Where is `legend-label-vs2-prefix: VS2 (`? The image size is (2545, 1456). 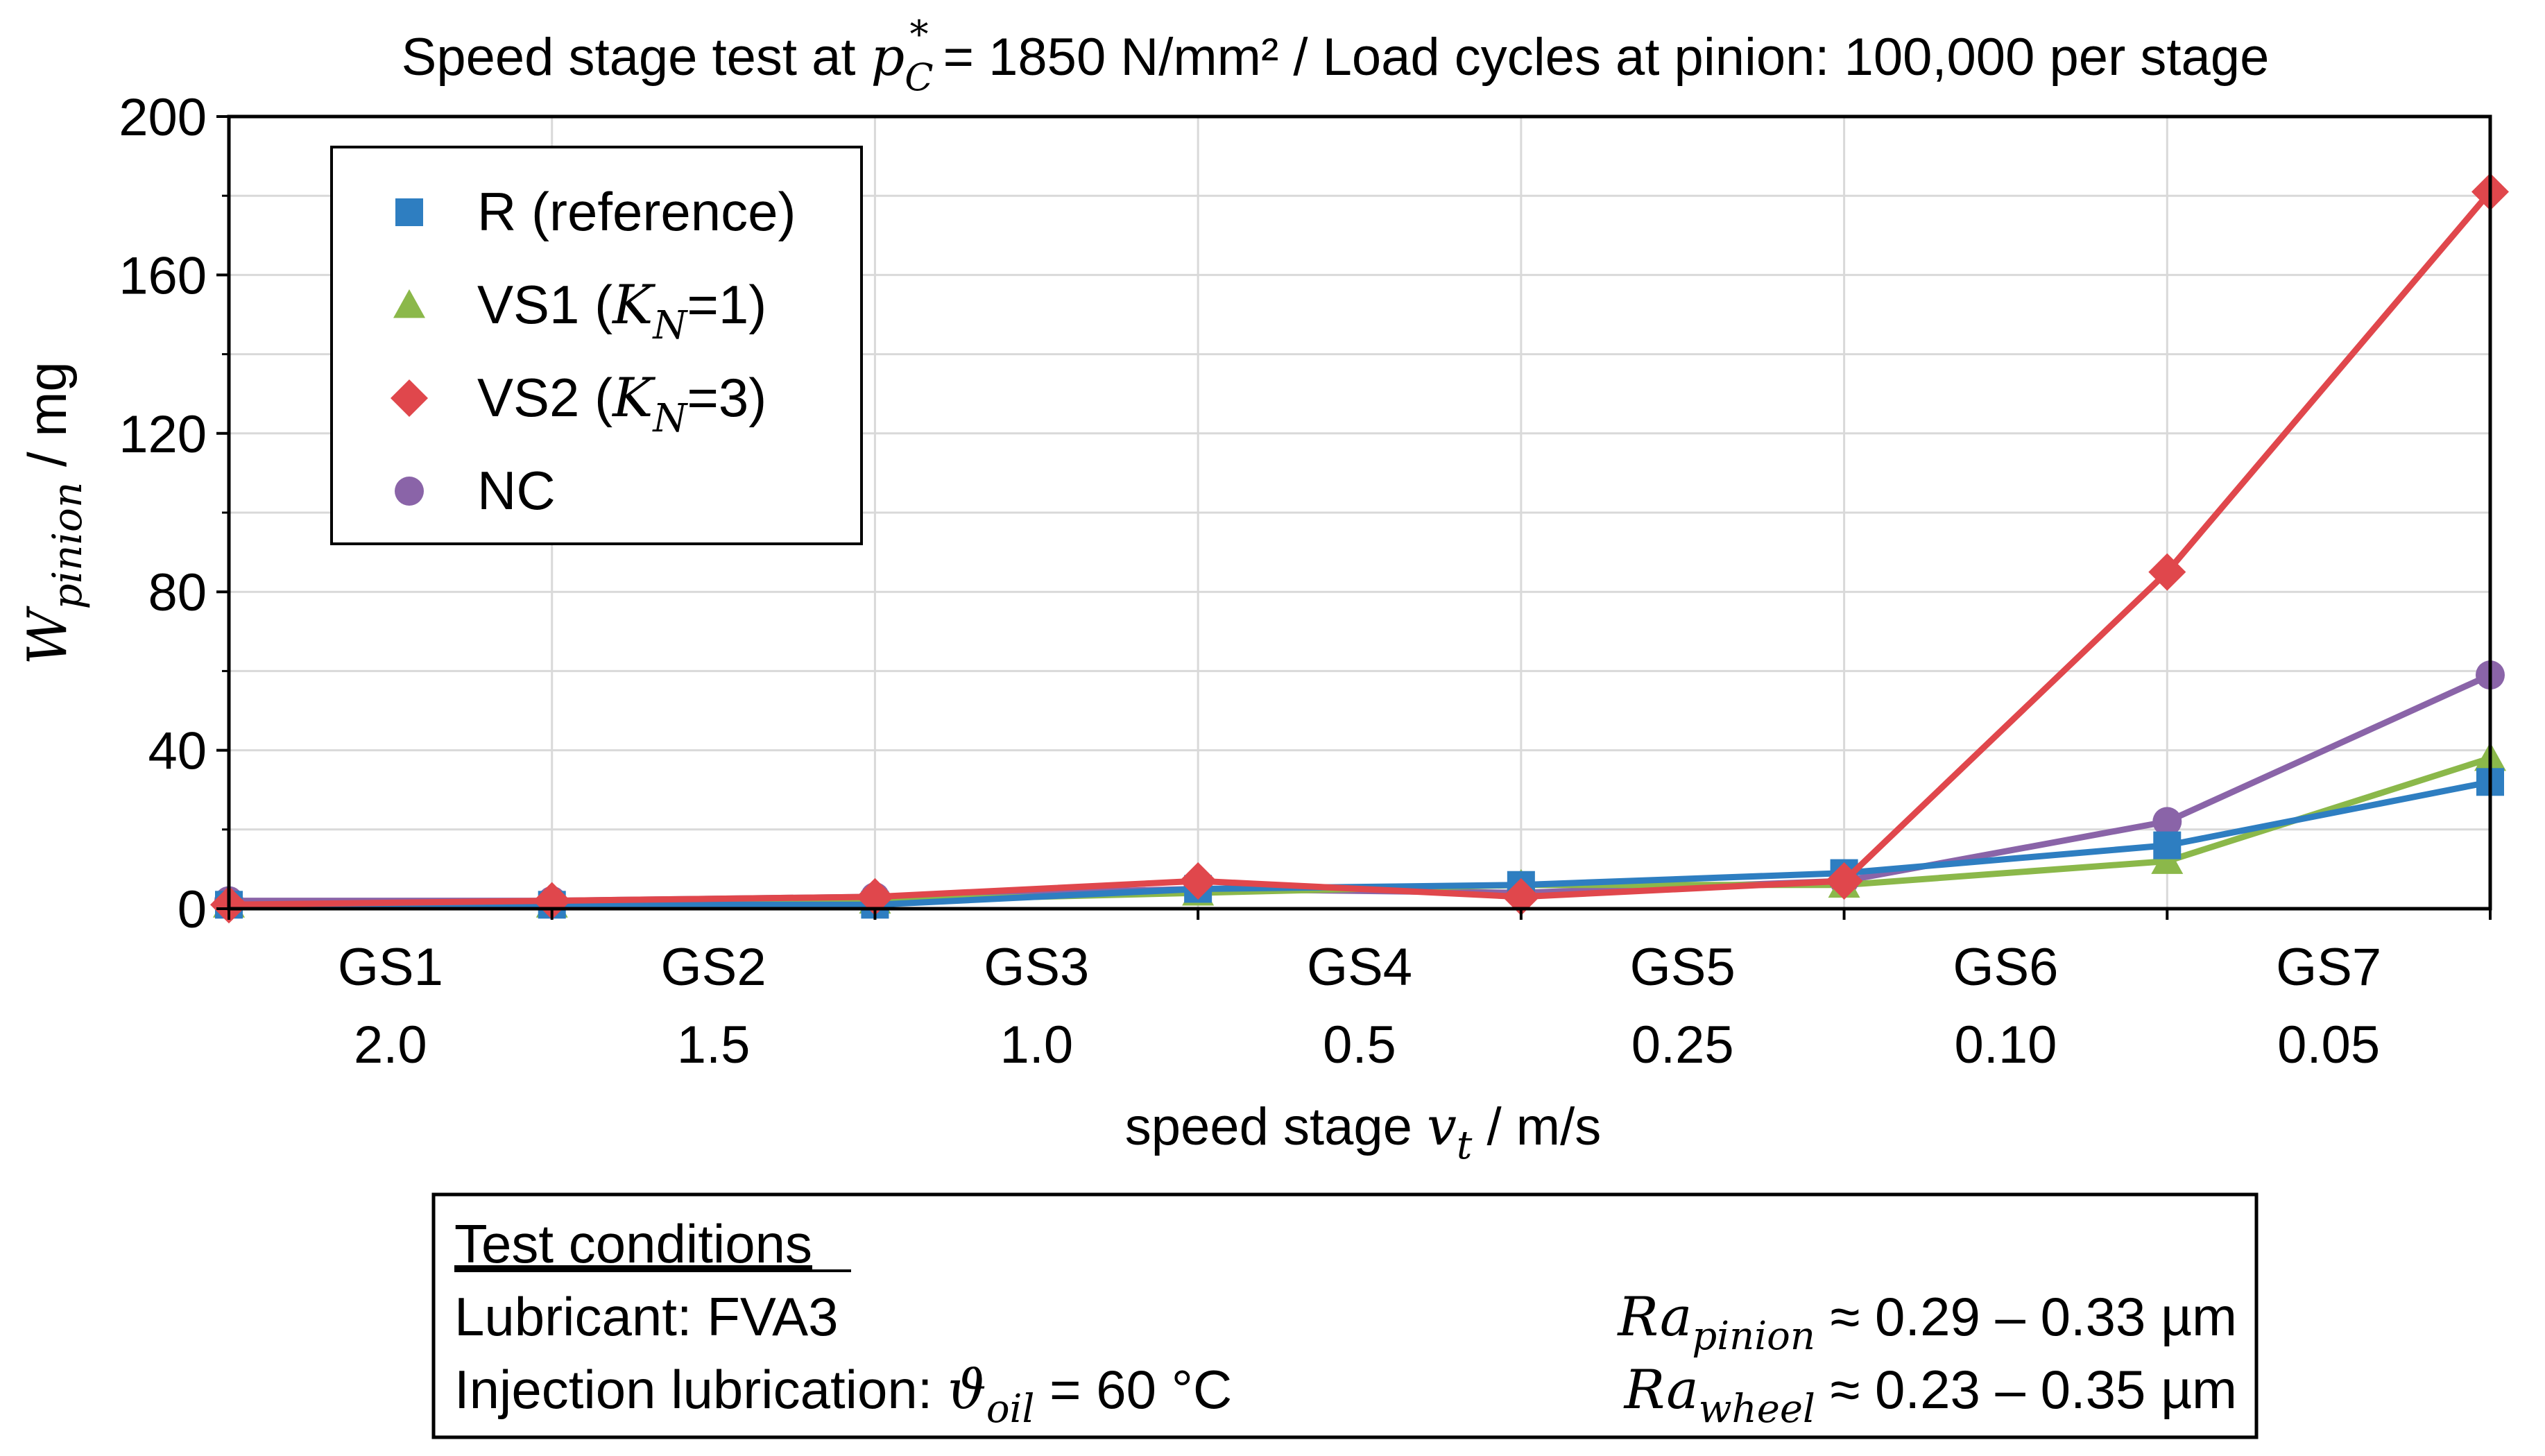
legend-label-vs2-prefix: VS2 ( is located at coordinates (544, 397).